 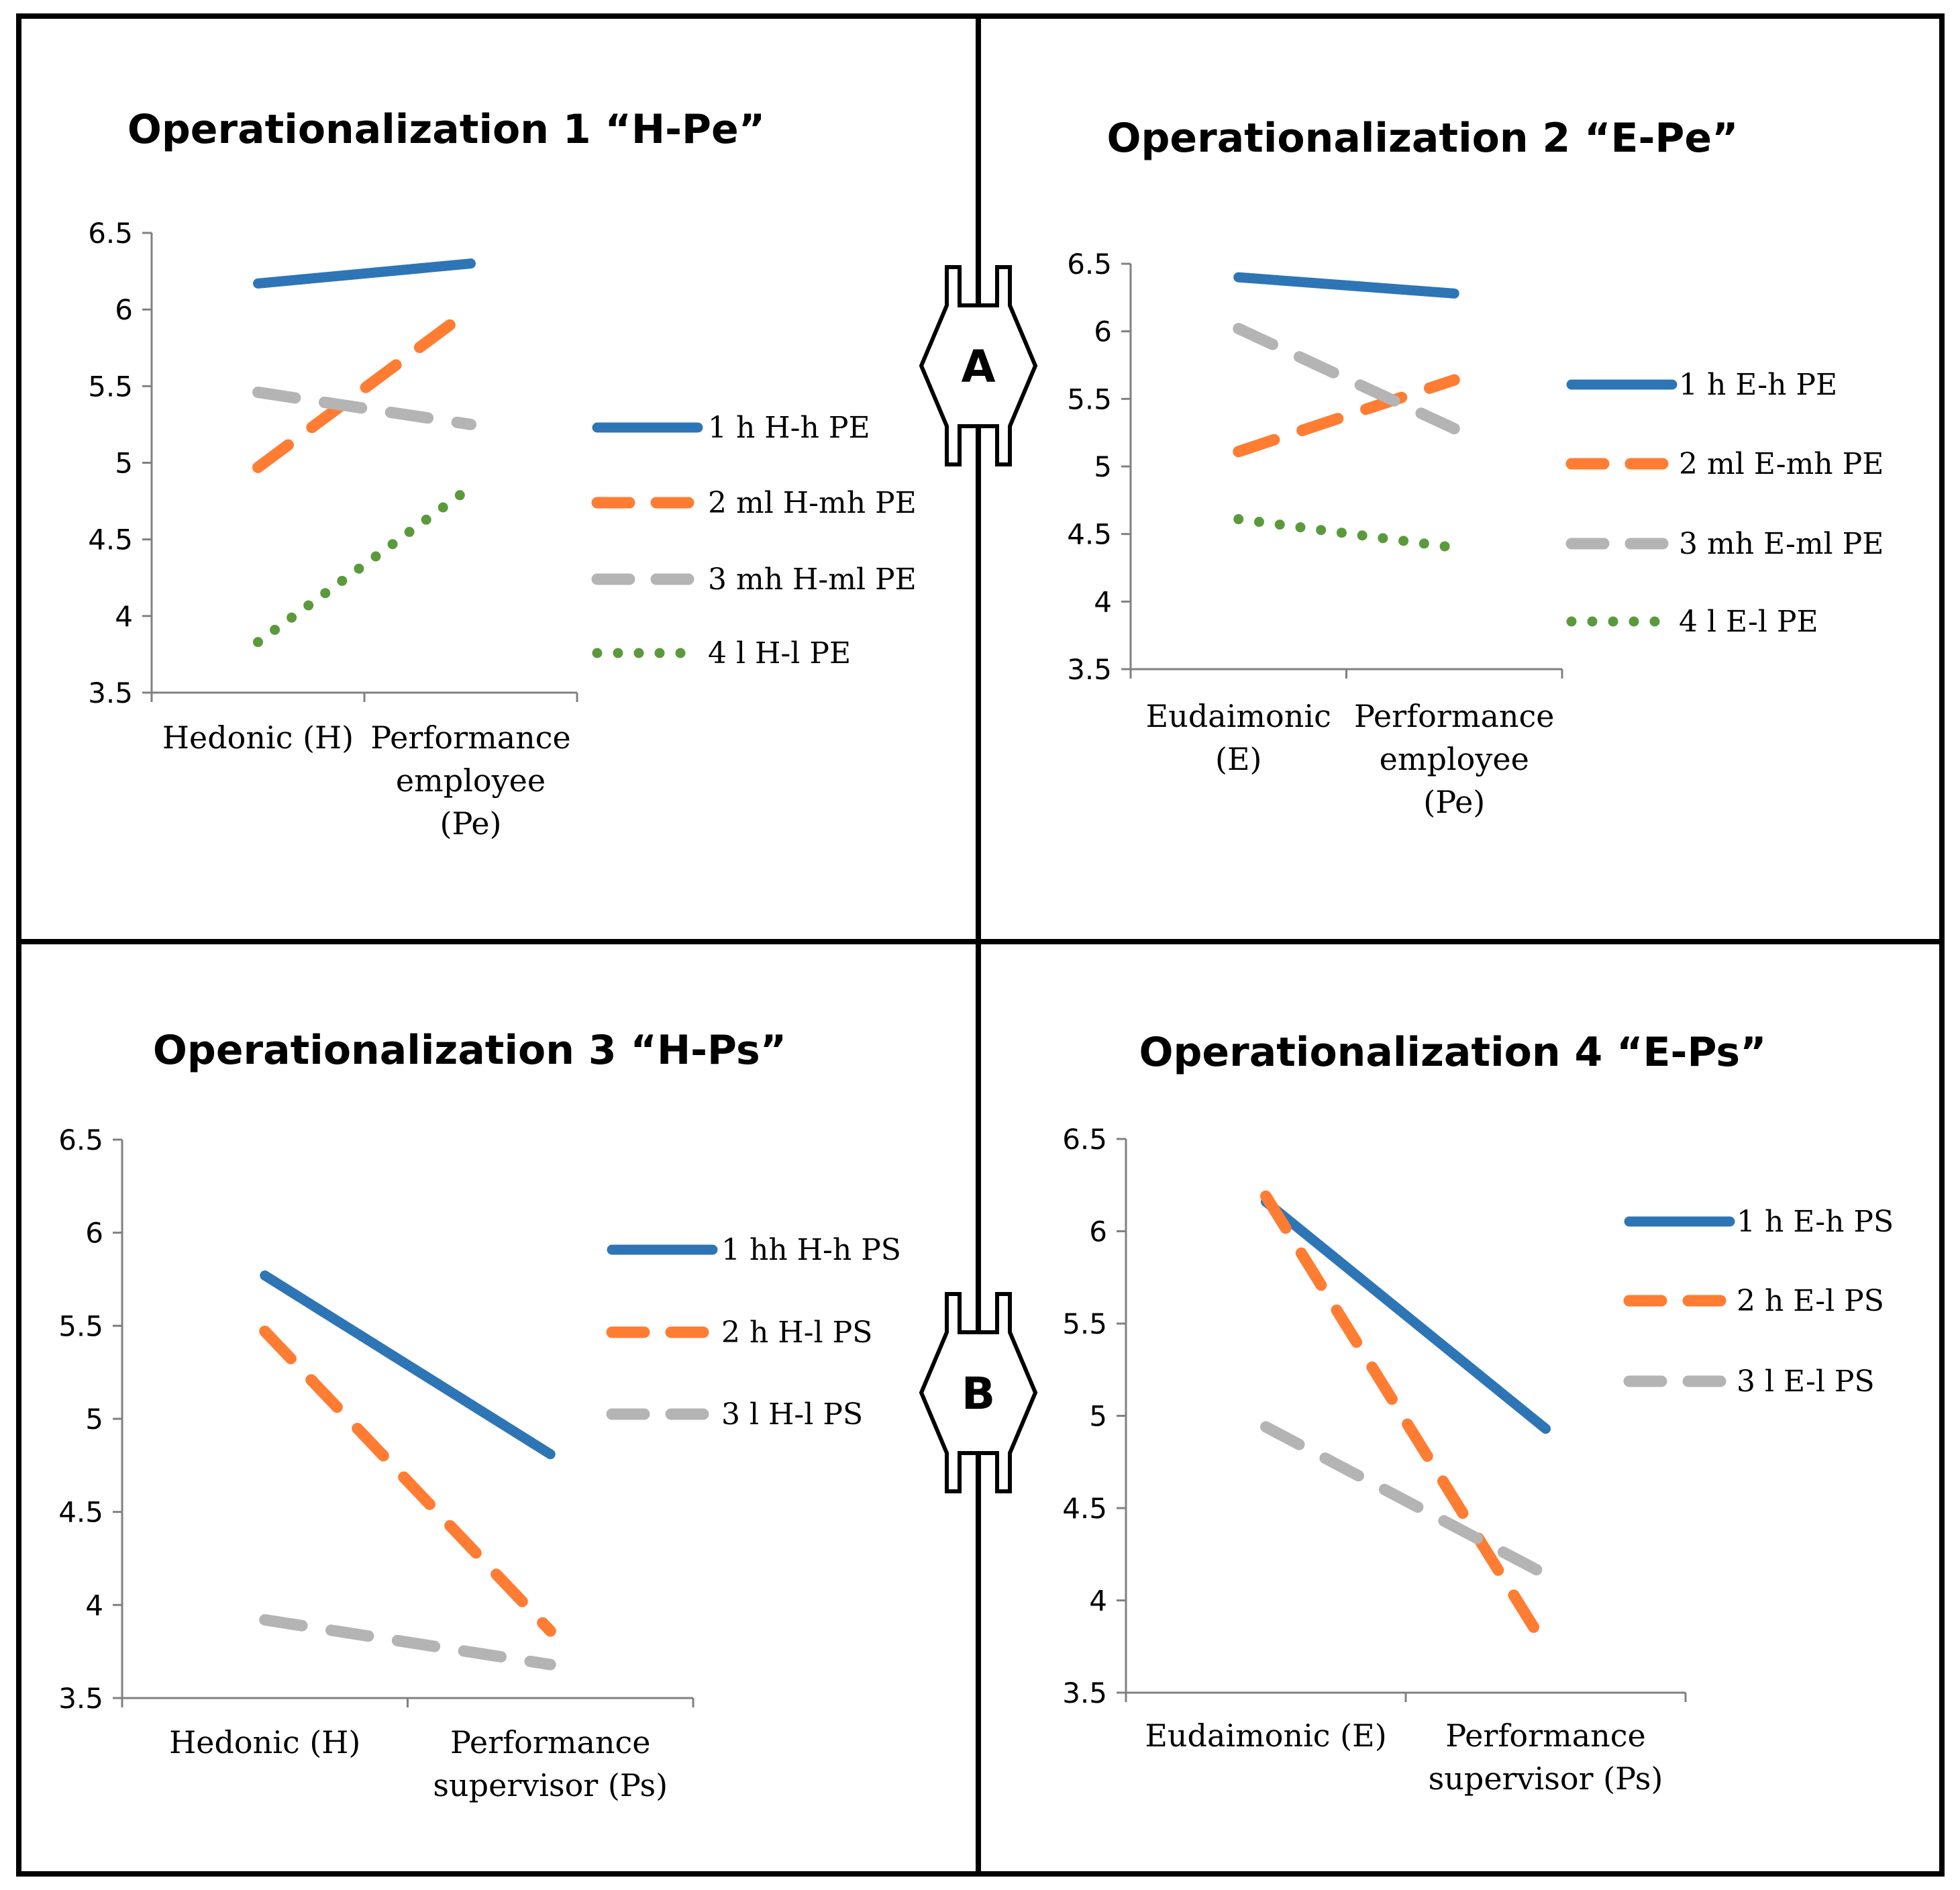 I want to click on chart-title: Operationalization 1 “H-Pe”, so click(x=446, y=129).